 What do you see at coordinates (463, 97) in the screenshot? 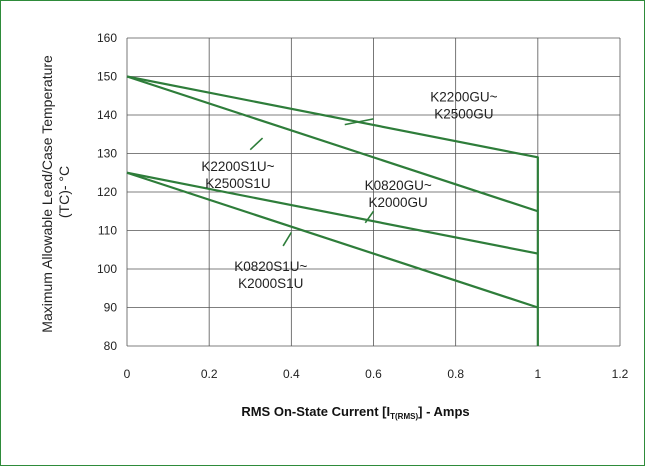
I see `annotation-line: K2200GU~` at bounding box center [463, 97].